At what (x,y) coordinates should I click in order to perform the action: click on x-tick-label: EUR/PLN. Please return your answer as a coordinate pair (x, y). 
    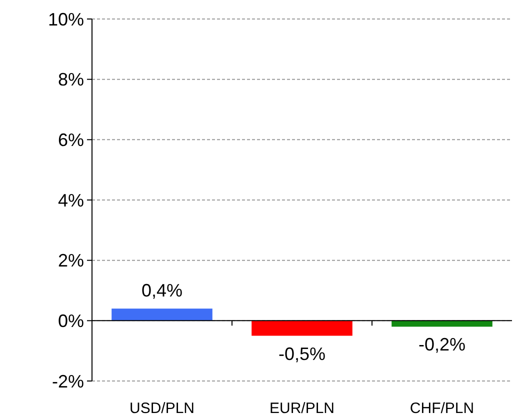
    Looking at the image, I should click on (302, 408).